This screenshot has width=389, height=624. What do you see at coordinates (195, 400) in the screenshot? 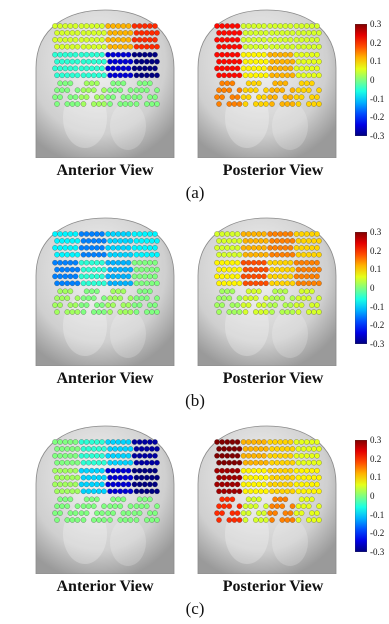
I see `panel-letter: (b)` at bounding box center [195, 400].